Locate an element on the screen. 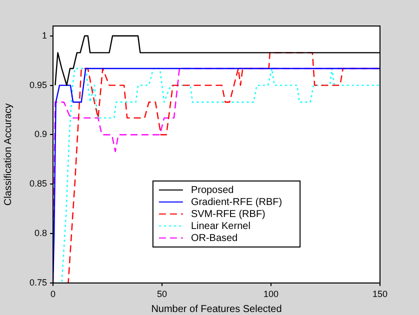  y-tick-label: 0.8 is located at coordinates (40, 233).